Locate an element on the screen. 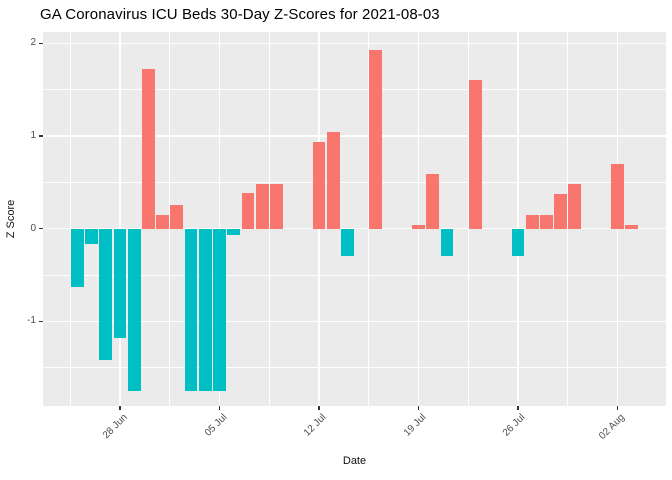 The image size is (672, 480). x-axis-tick-label: 26 Jul is located at coordinates (514, 425).